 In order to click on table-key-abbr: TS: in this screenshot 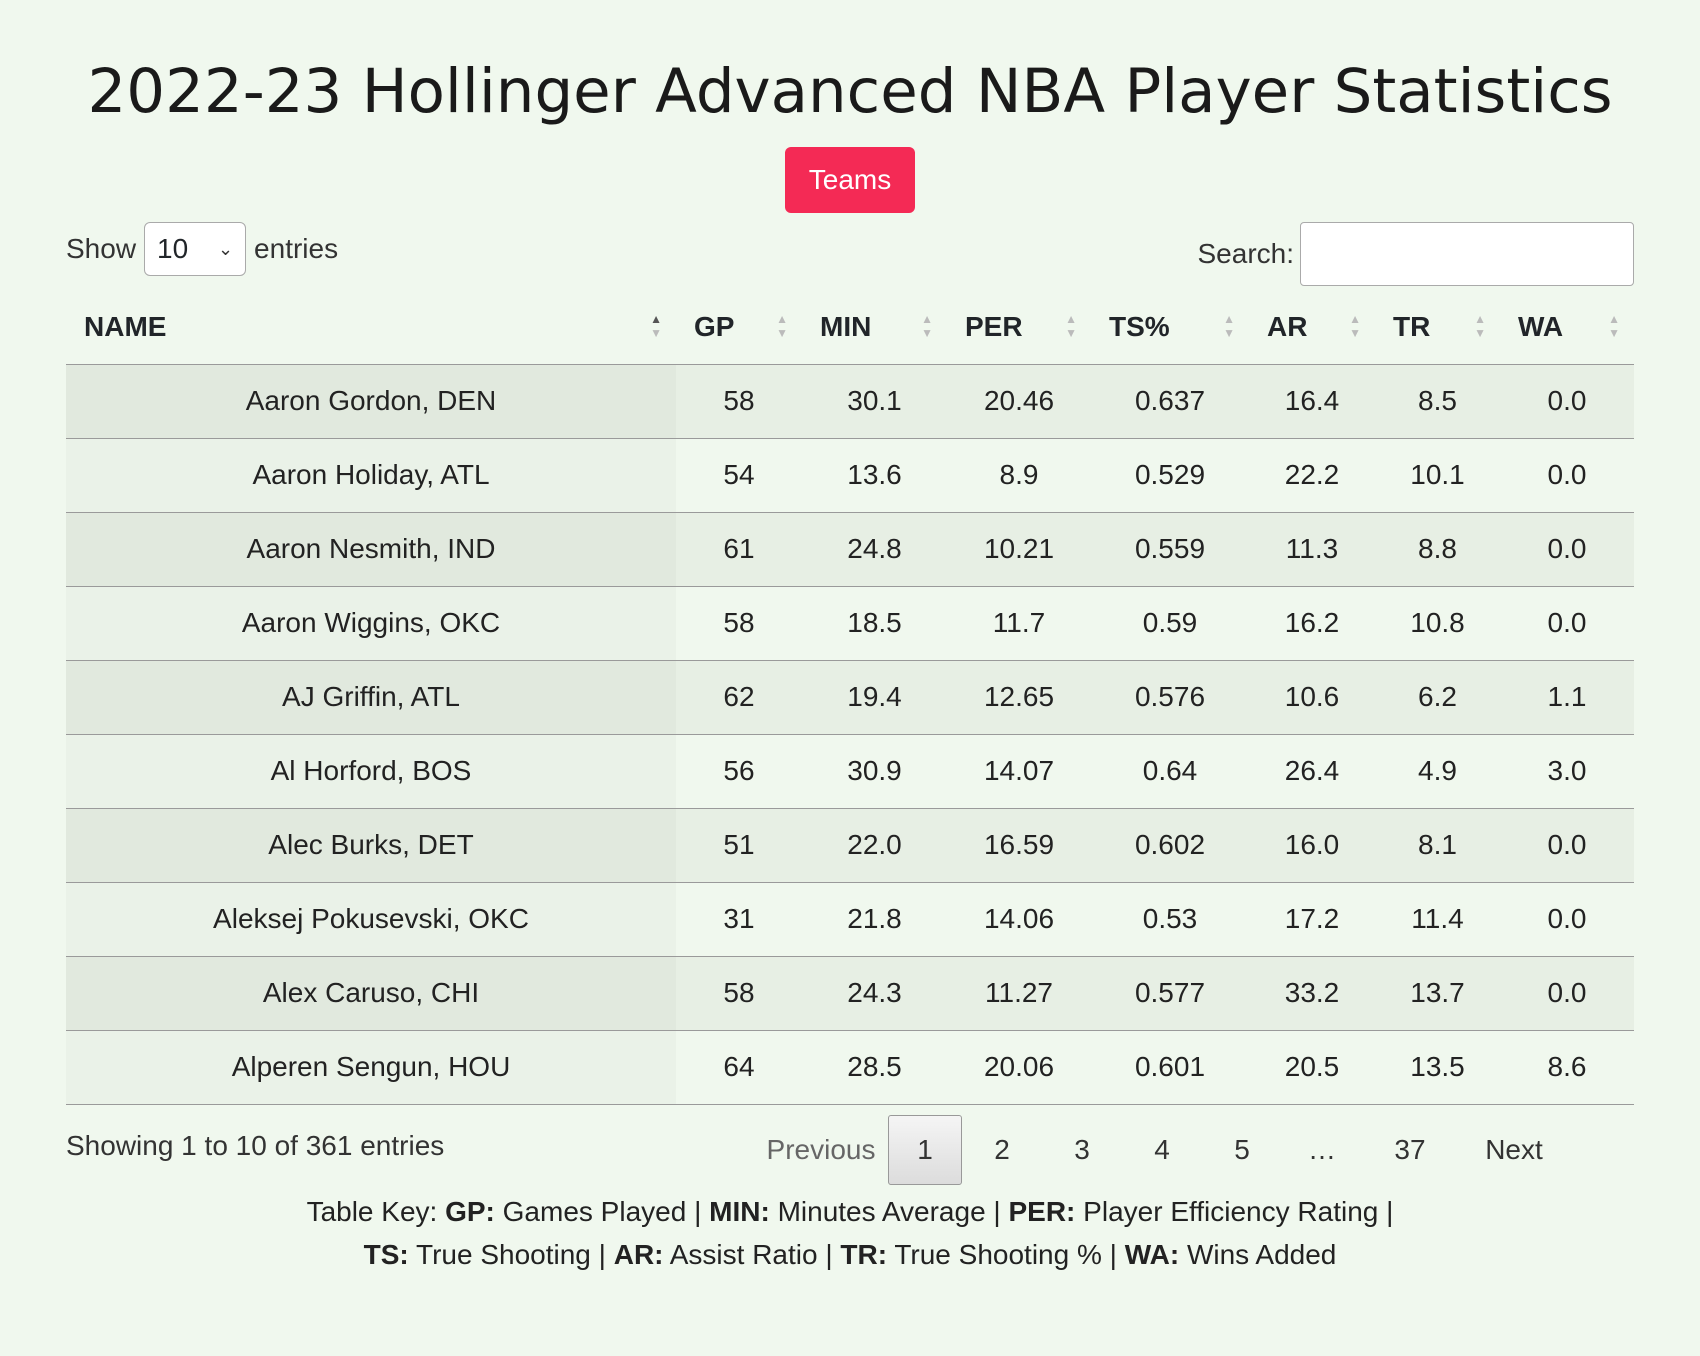, I will do `click(386, 1254)`.